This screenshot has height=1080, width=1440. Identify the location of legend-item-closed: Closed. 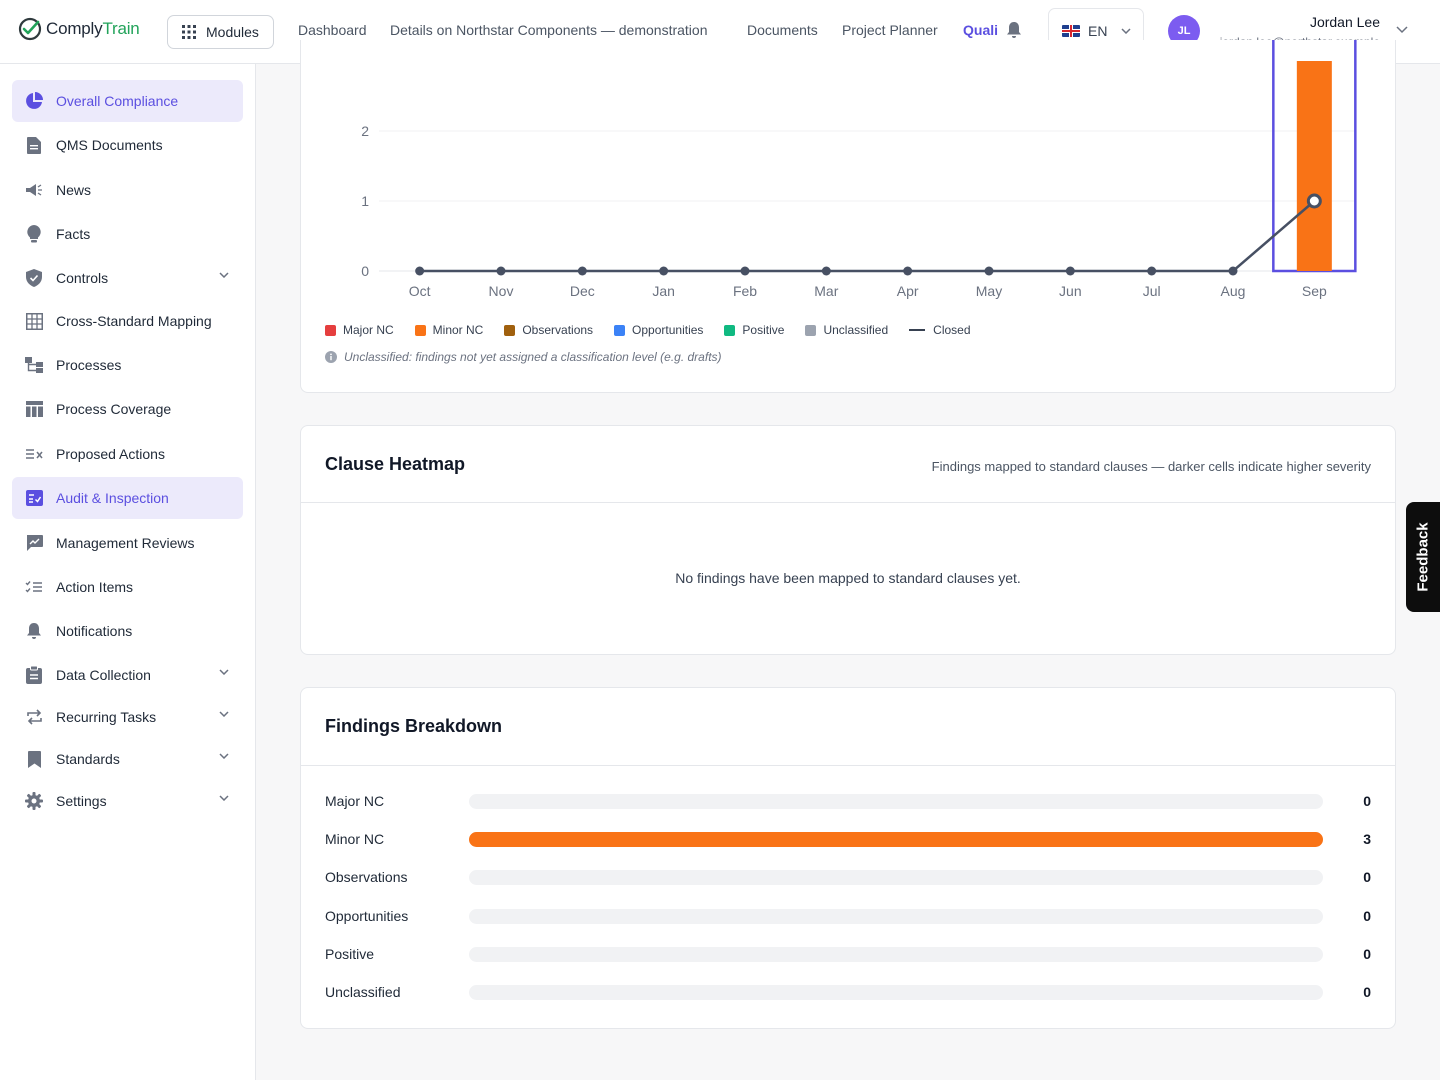
(940, 330).